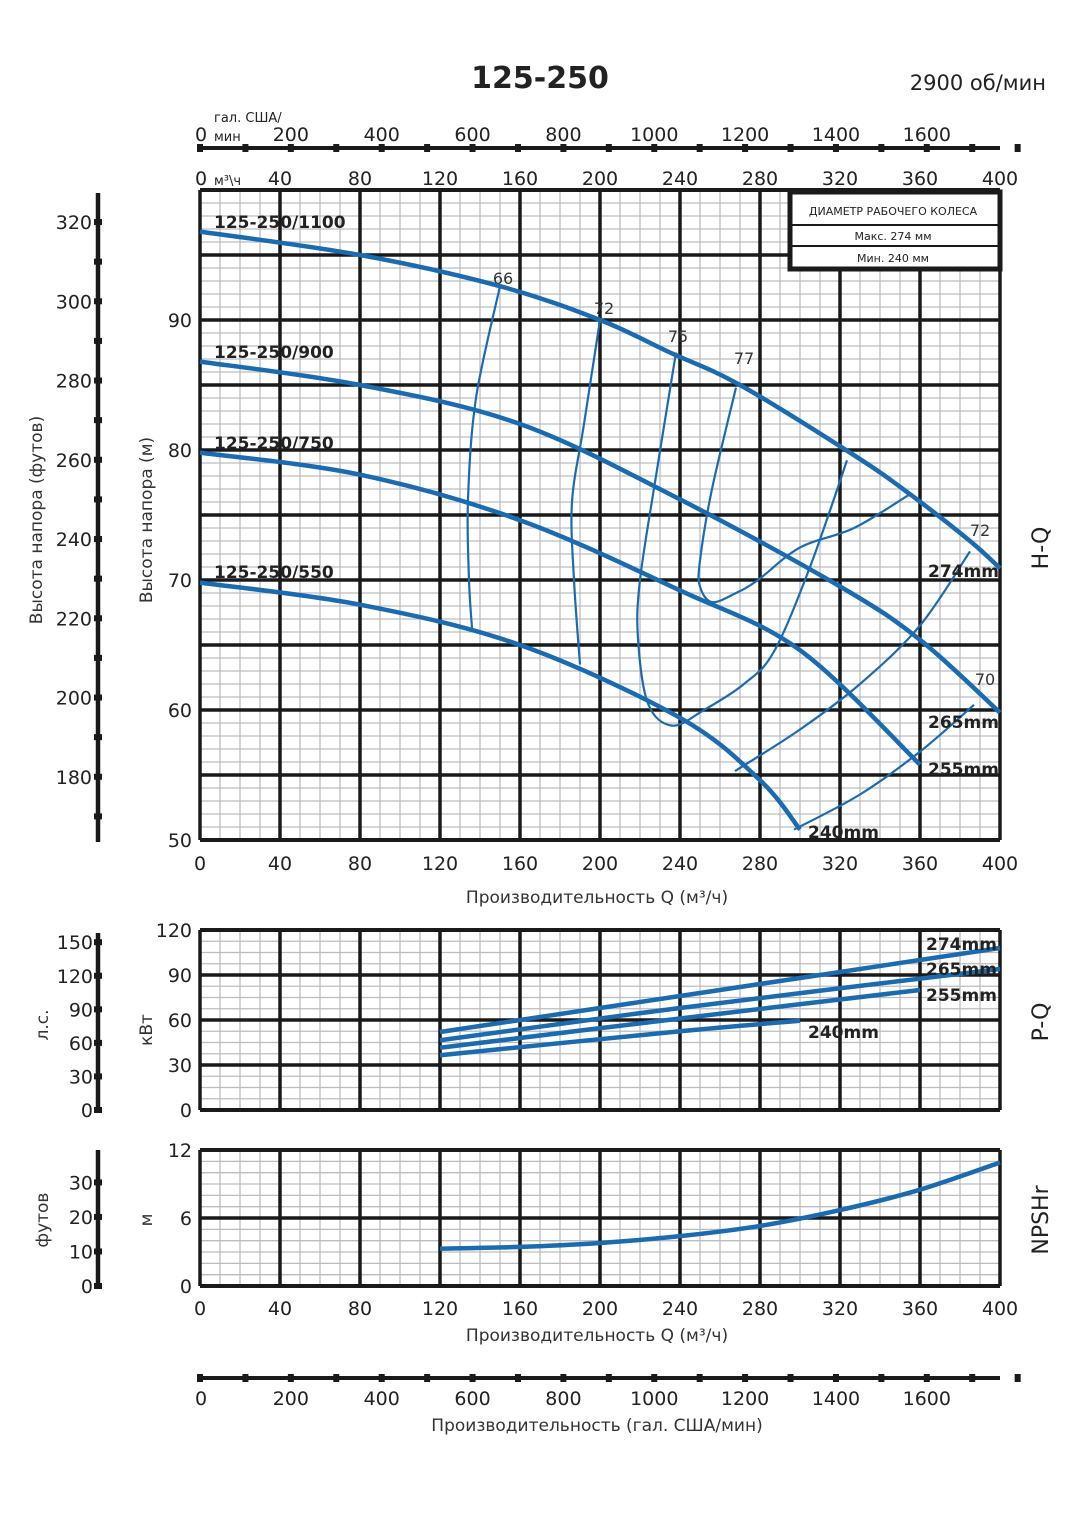  I want to click on top-gpm-tick-label: 1000, so click(654, 135).